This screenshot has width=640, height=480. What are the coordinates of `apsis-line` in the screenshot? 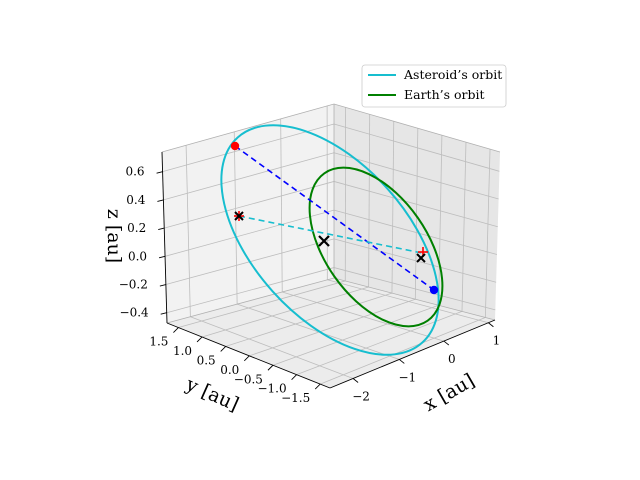 It's located at (334, 218).